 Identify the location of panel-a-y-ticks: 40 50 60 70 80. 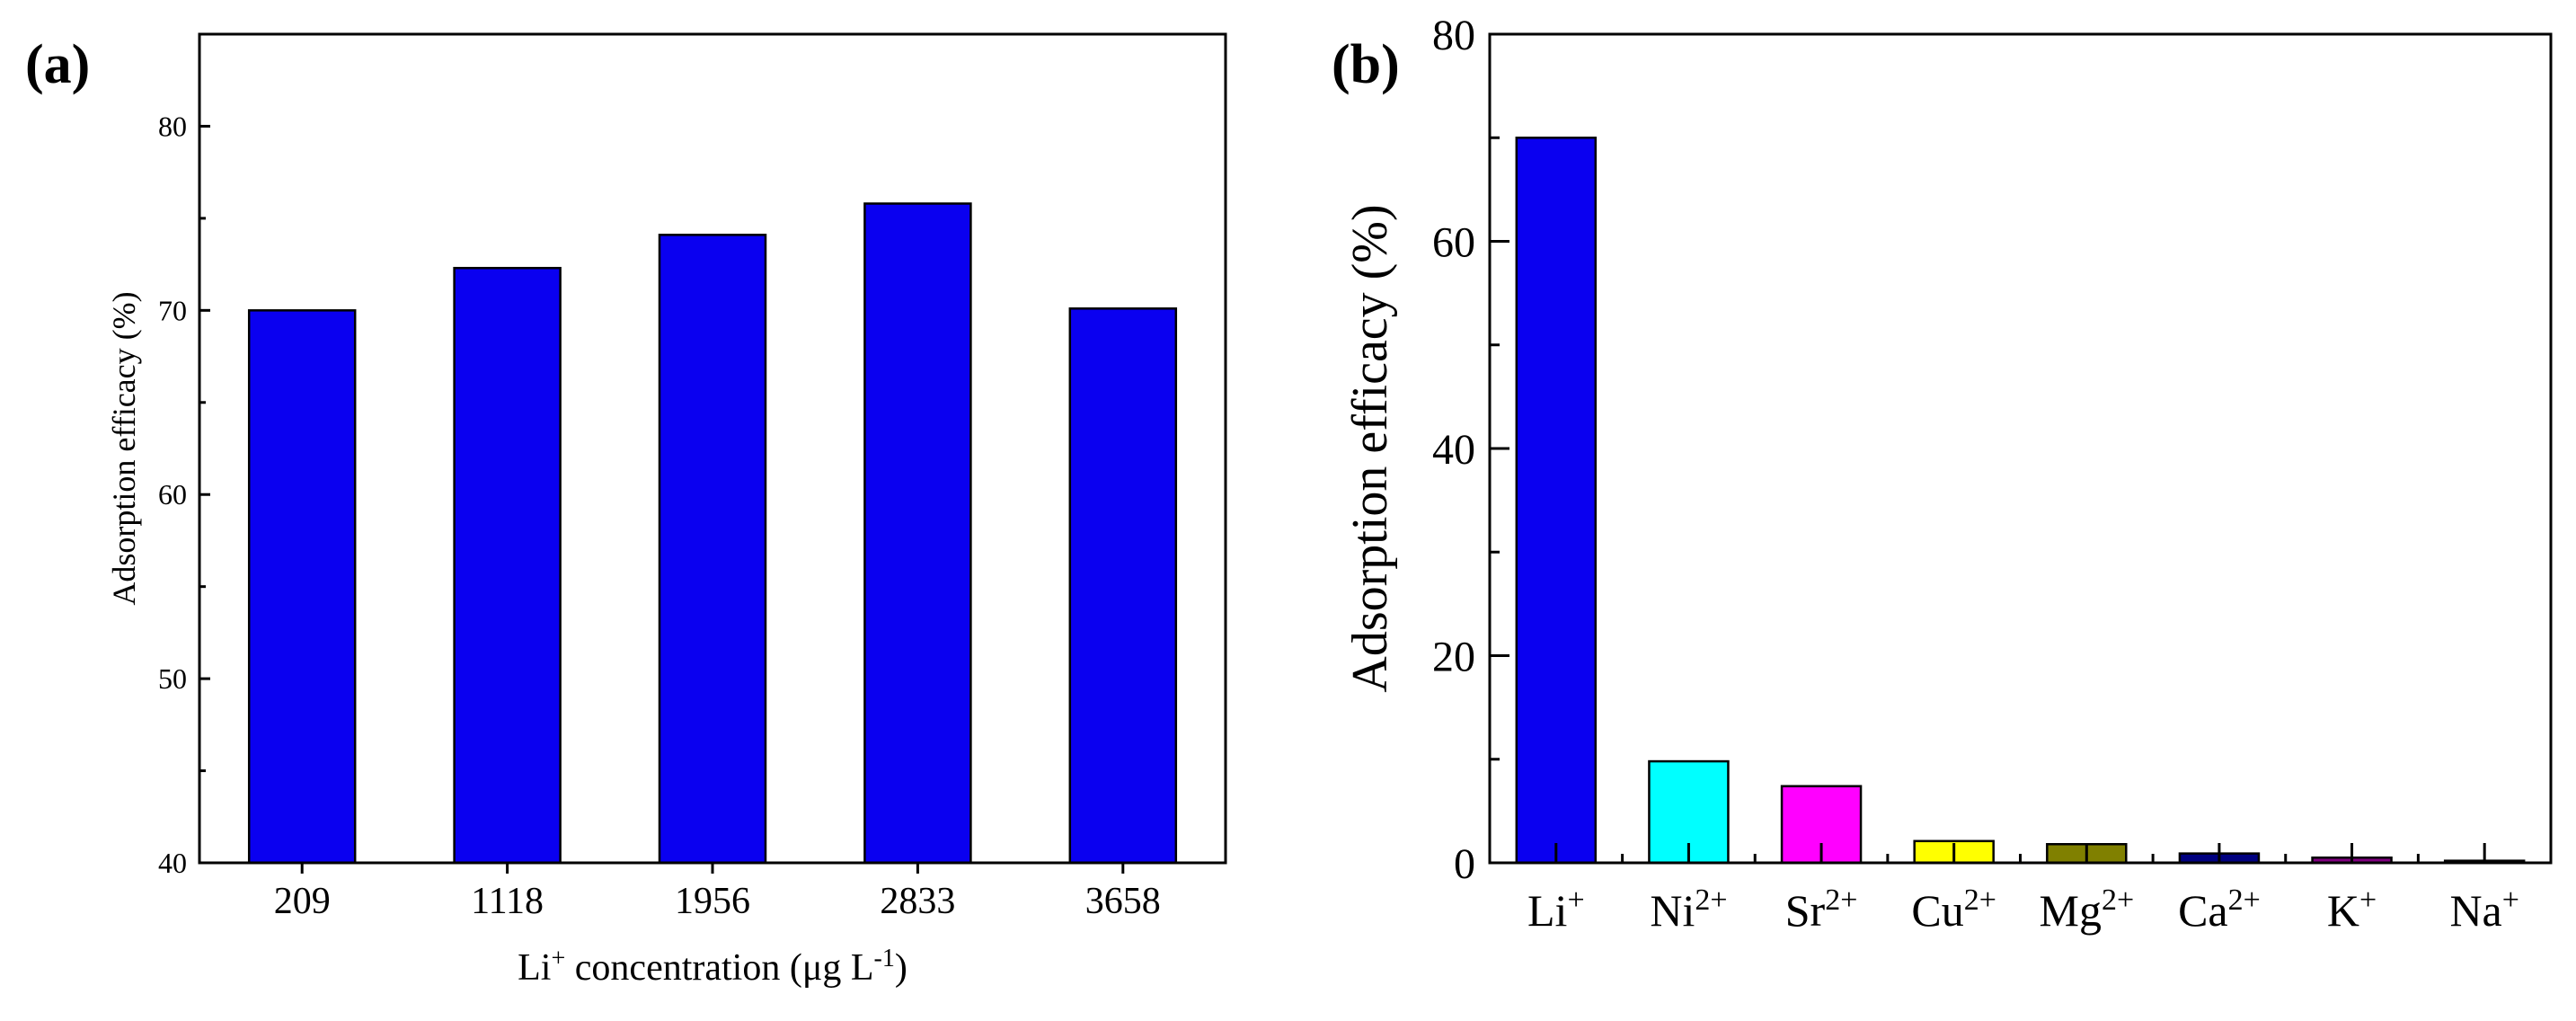
(184, 494).